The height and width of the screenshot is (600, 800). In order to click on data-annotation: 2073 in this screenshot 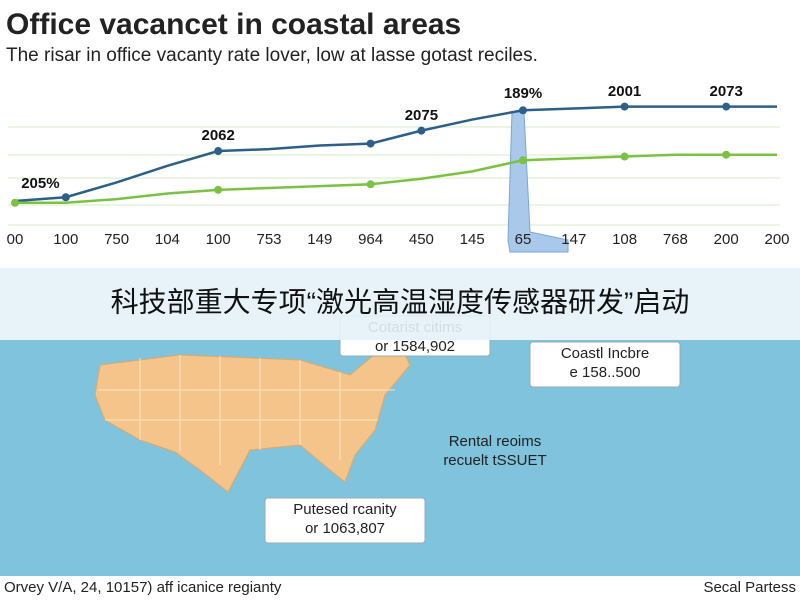, I will do `click(726, 91)`.